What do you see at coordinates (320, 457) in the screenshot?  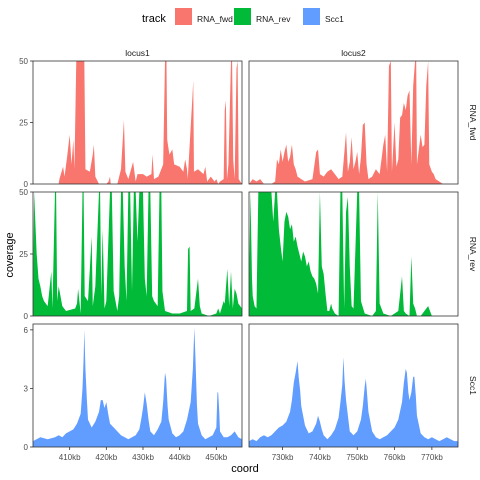 I see `x-tick-label: 740kb` at bounding box center [320, 457].